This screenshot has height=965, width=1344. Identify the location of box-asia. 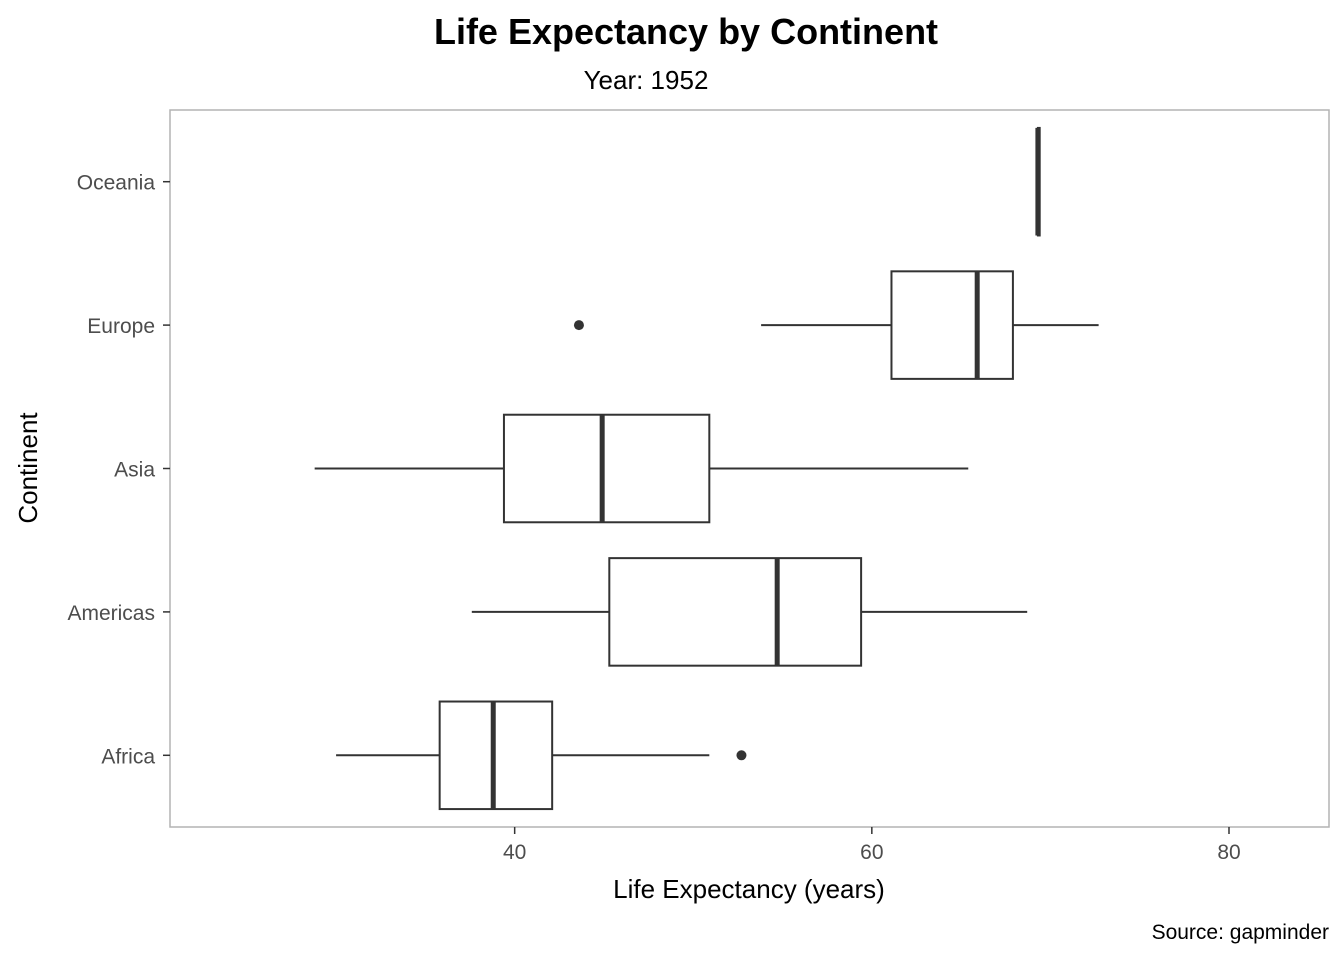
(641, 468).